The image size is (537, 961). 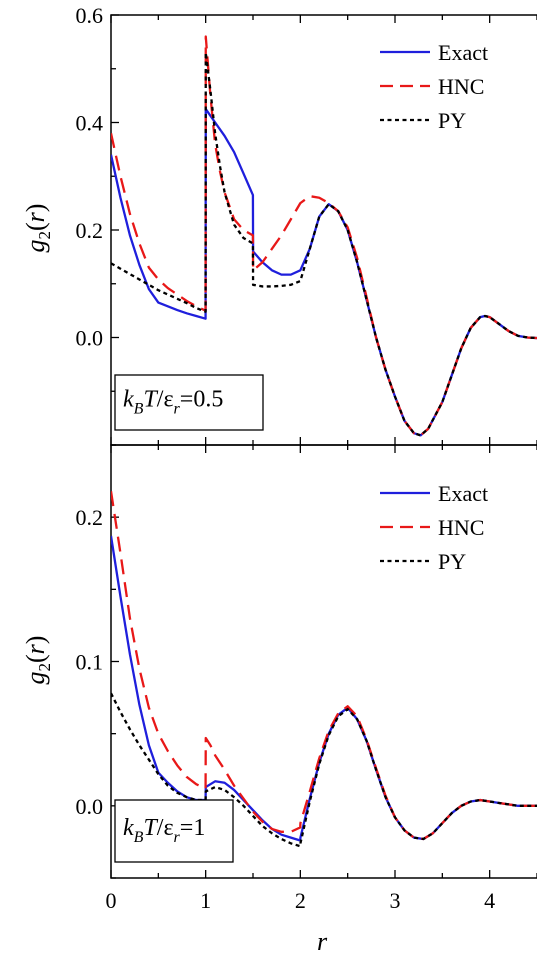 What do you see at coordinates (111, 900) in the screenshot?
I see `x-tick-label: 0` at bounding box center [111, 900].